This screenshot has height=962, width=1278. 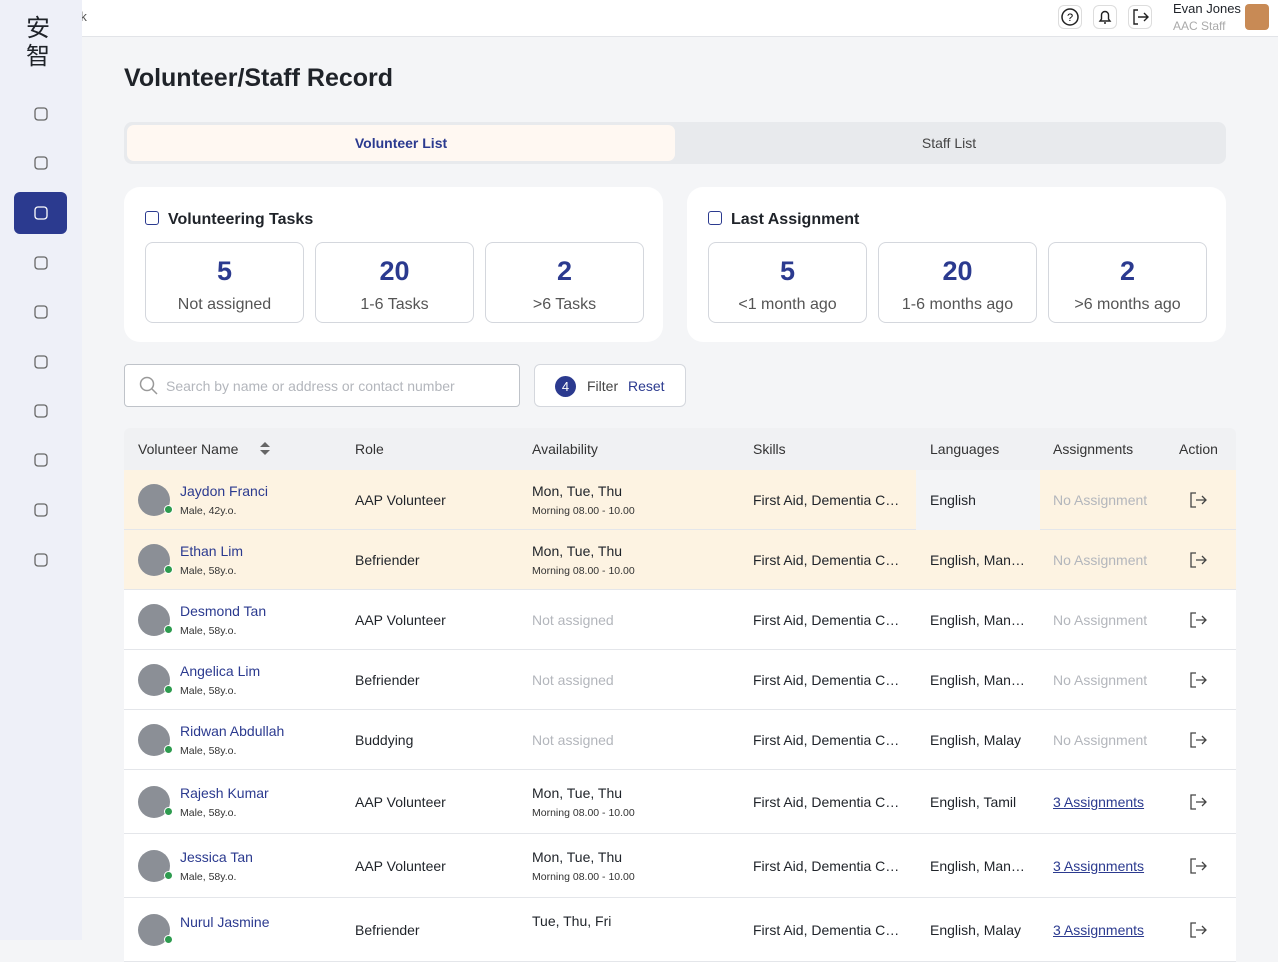 I want to click on filter-button: 4 Filter Reset, so click(x=610, y=385).